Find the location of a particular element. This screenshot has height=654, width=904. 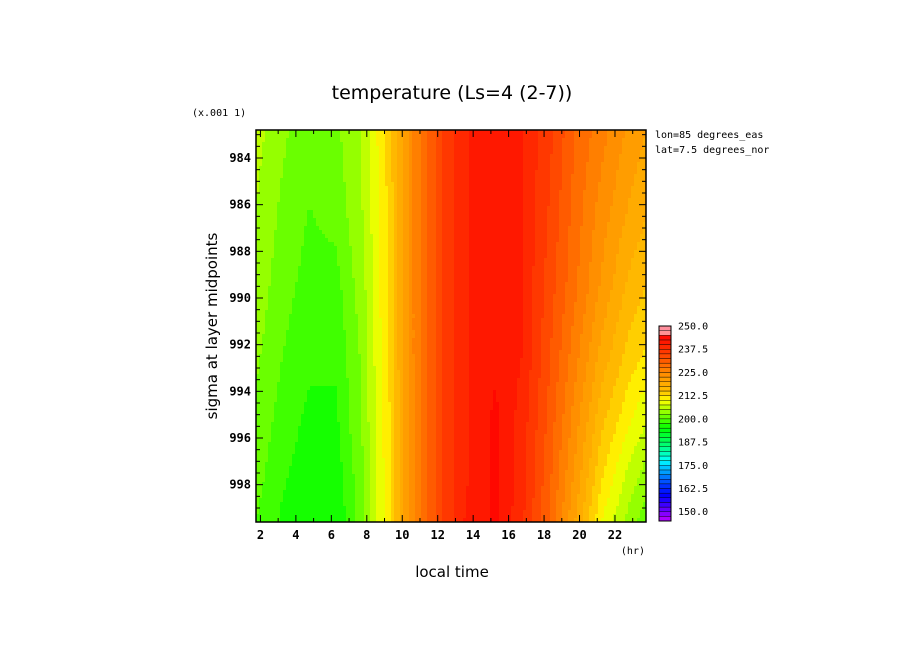

y-scale-note: (x.001 1) is located at coordinates (219, 113).